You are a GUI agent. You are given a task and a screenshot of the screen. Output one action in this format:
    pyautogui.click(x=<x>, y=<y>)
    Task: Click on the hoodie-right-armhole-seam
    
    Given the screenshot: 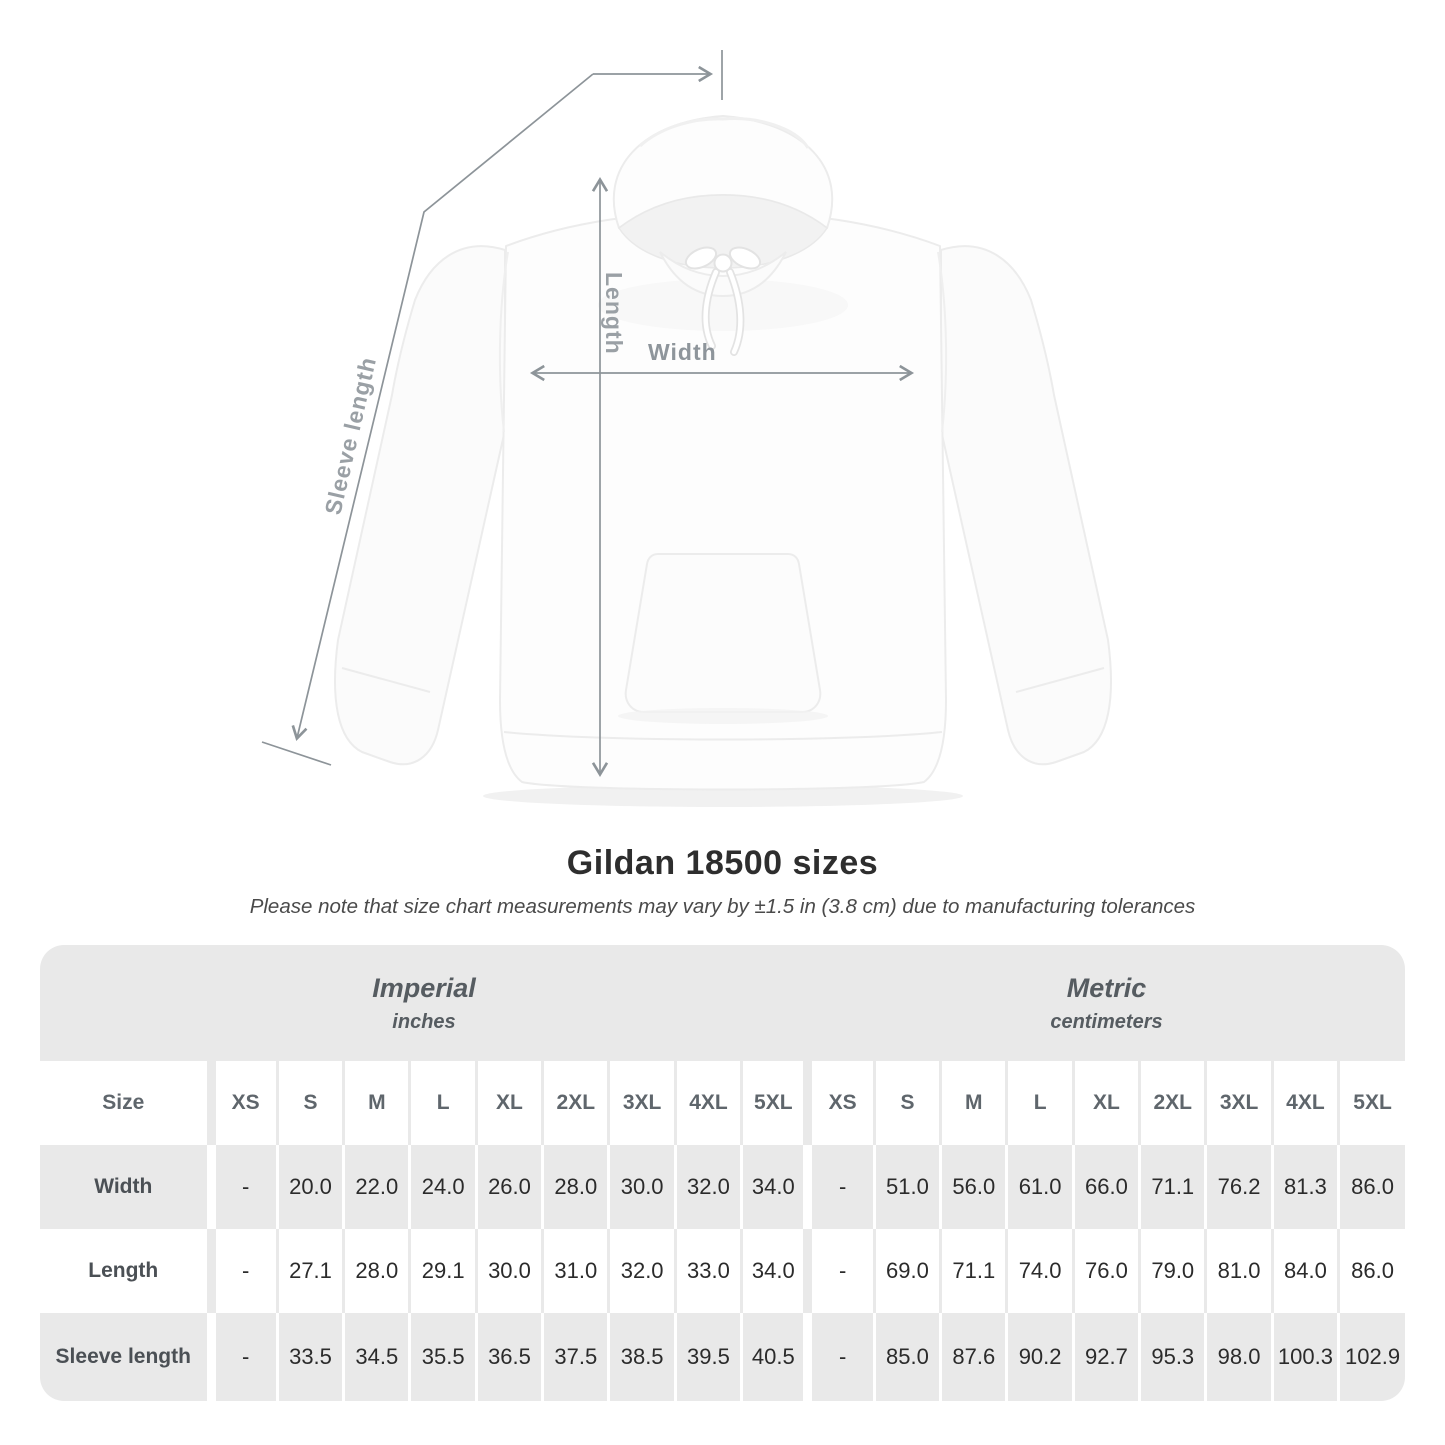 What is the action you would take?
    pyautogui.click(x=942, y=342)
    